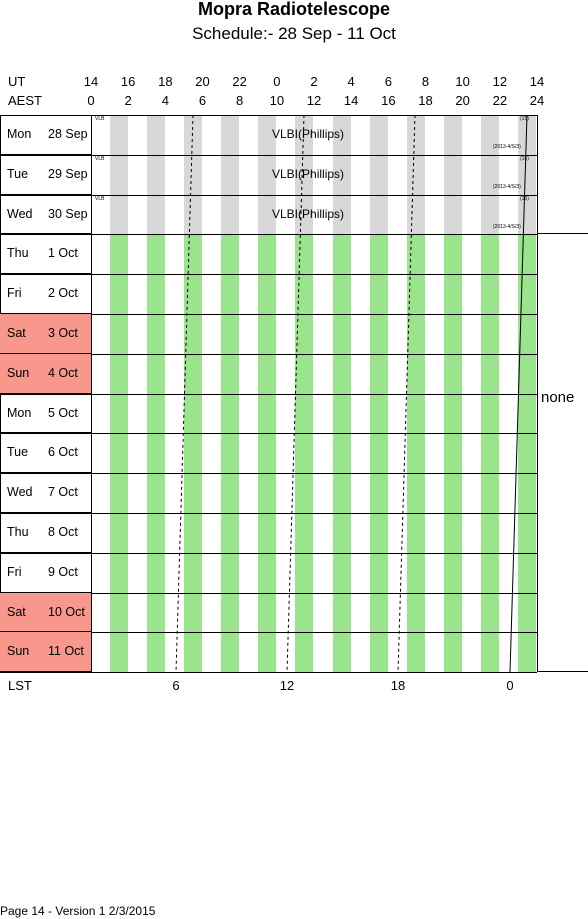  What do you see at coordinates (20, 685) in the screenshot?
I see `lst-label: LST` at bounding box center [20, 685].